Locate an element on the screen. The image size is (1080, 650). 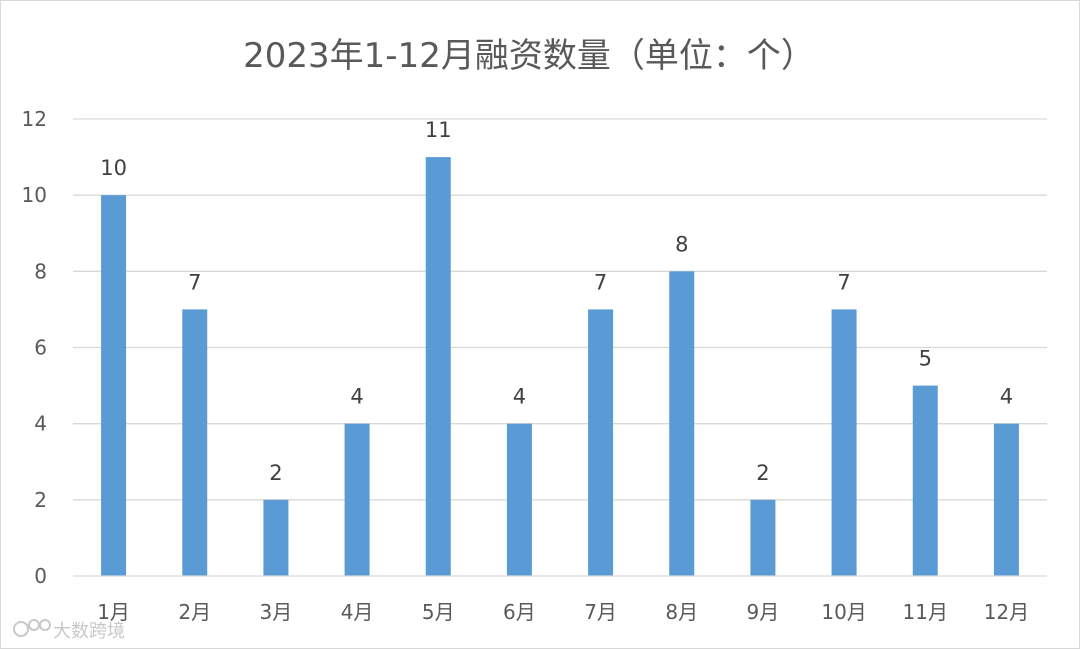
y-tick-label: 12 is located at coordinates (34, 119).